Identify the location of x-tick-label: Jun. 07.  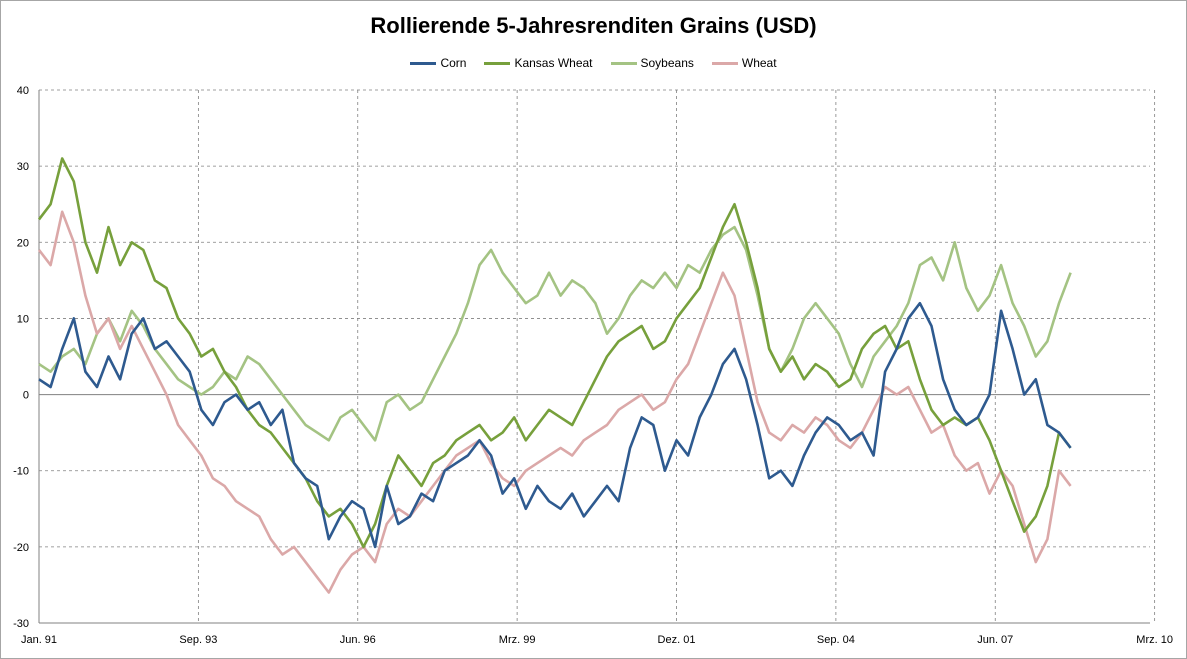
(995, 640).